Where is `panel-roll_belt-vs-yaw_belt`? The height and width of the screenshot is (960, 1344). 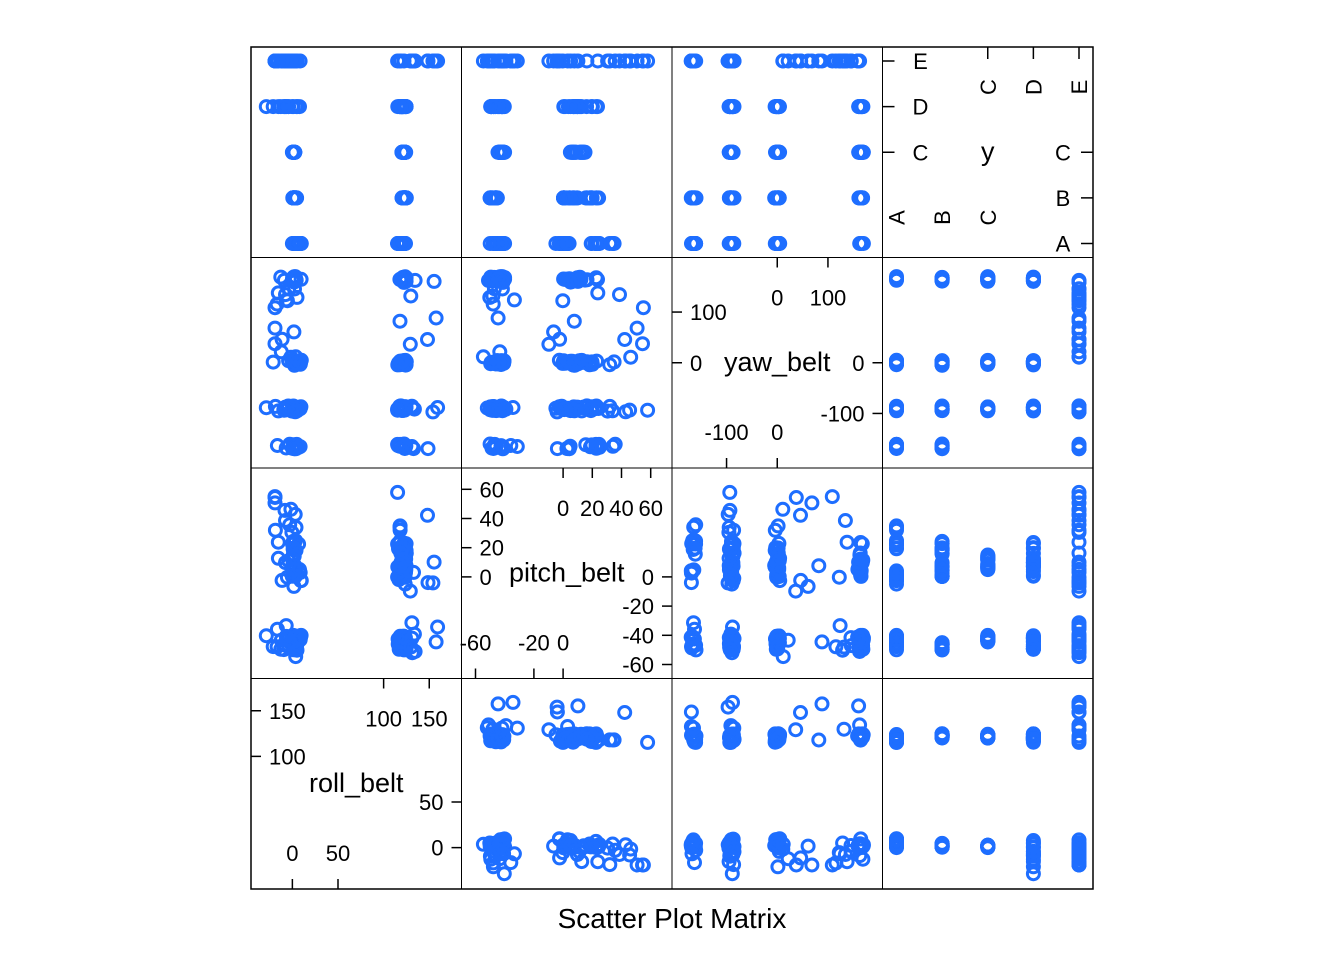 panel-roll_belt-vs-yaw_belt is located at coordinates (352, 363).